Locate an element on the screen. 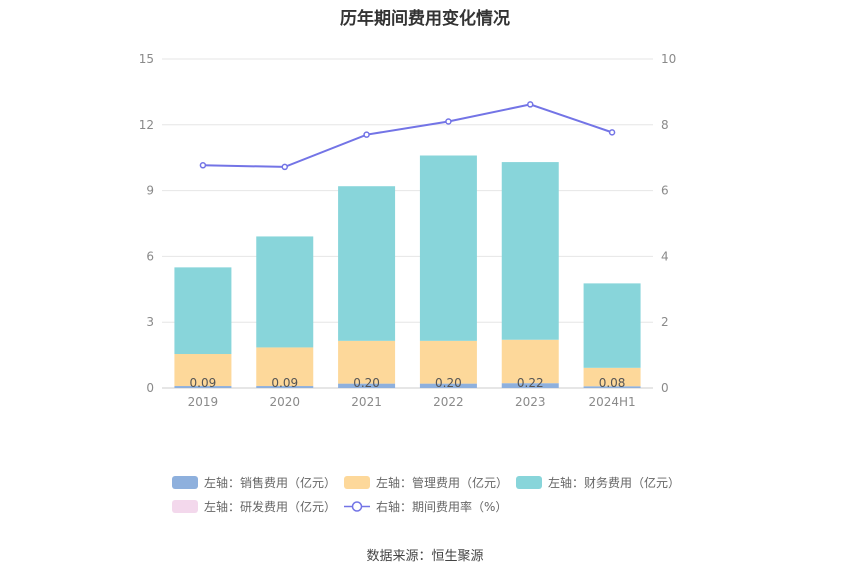 The image size is (850, 575). legend-label-rnd: 左轴：研发费用（亿元） is located at coordinates (270, 507).